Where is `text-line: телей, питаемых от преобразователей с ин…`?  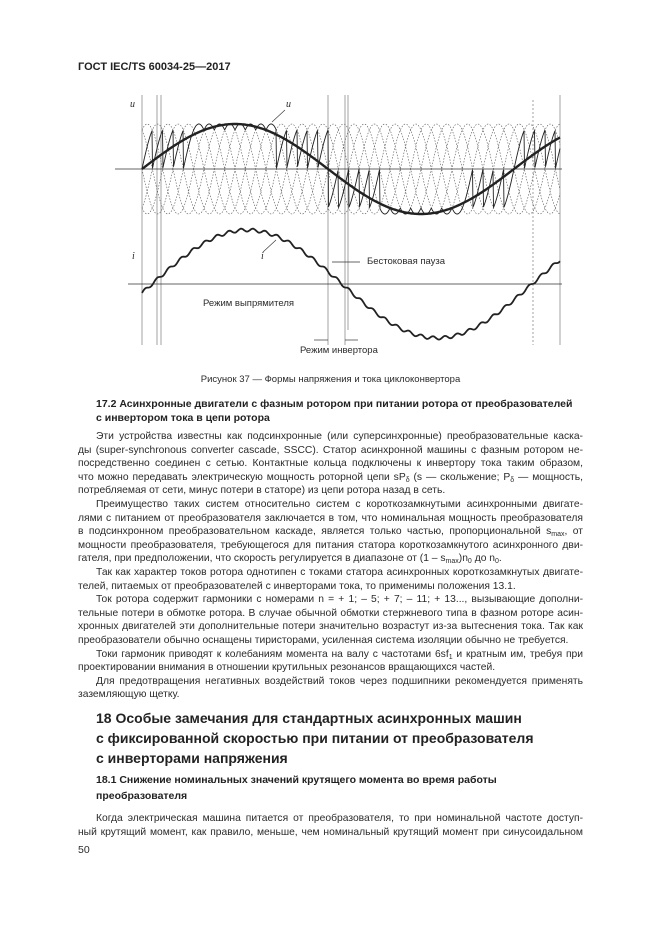 text-line: телей, питаемых от преобразователей с ин… is located at coordinates (297, 586).